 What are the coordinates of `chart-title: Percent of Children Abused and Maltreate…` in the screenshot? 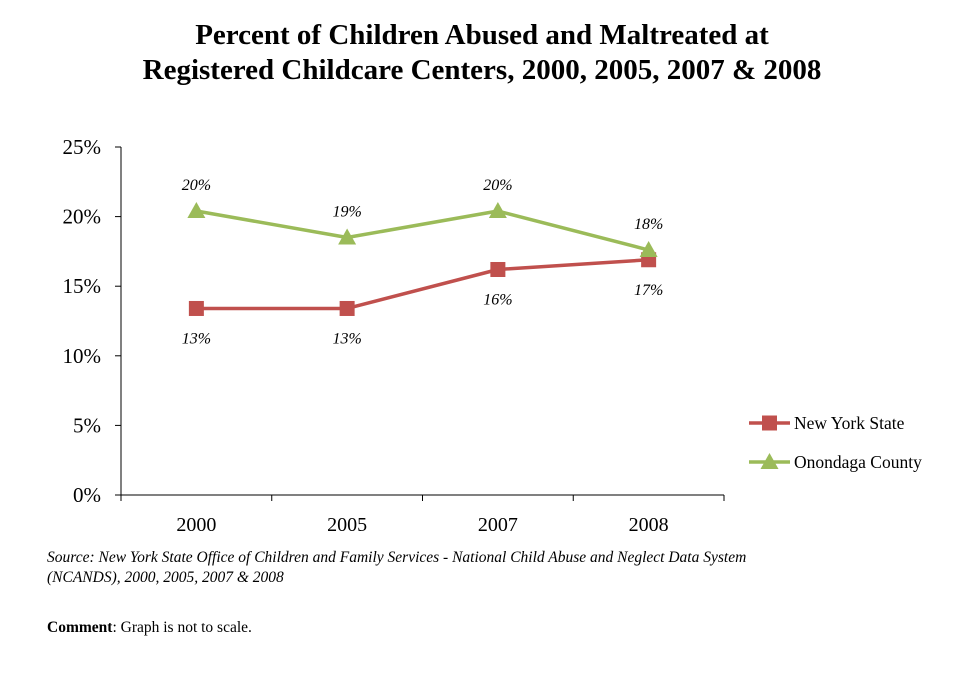 It's located at (482, 53).